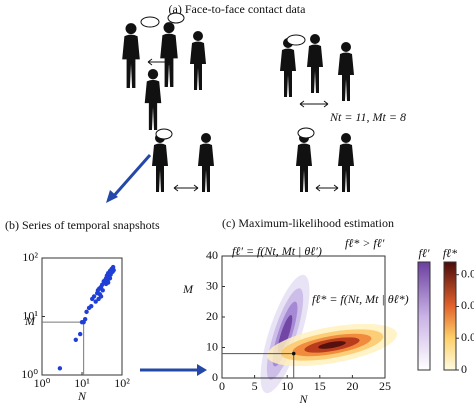 The height and width of the screenshot is (405, 474). What do you see at coordinates (212, 255) in the screenshot?
I see `y-tick-label: 40` at bounding box center [212, 255].